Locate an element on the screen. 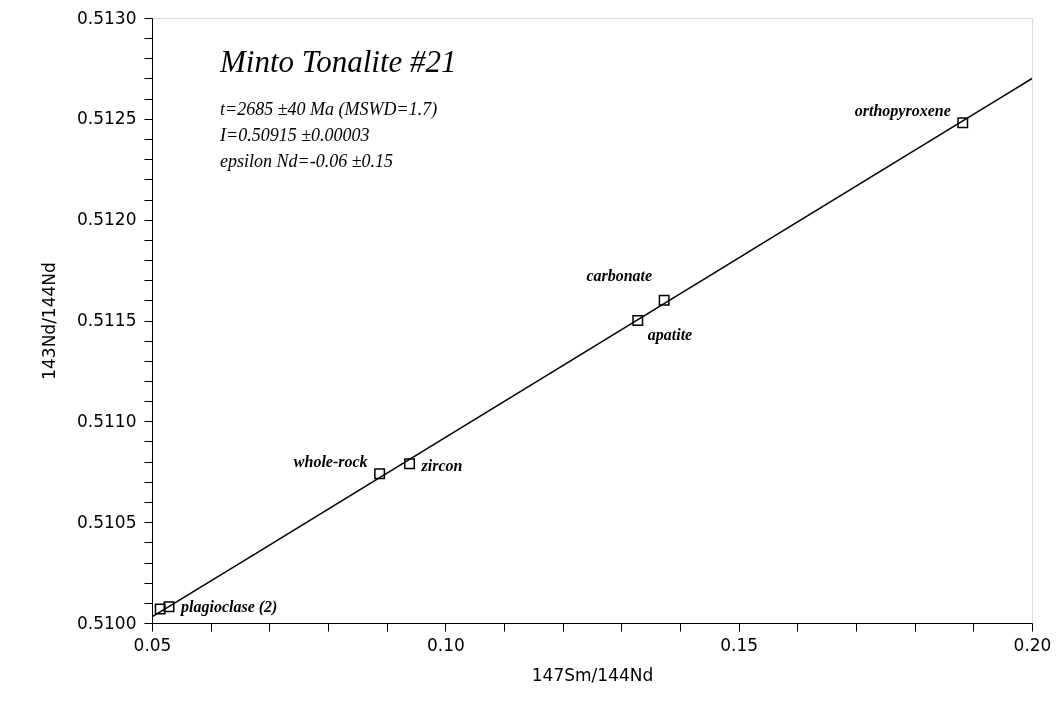 This screenshot has height=702, width=1062. y-tick-label: 0.5105 is located at coordinates (107, 521).